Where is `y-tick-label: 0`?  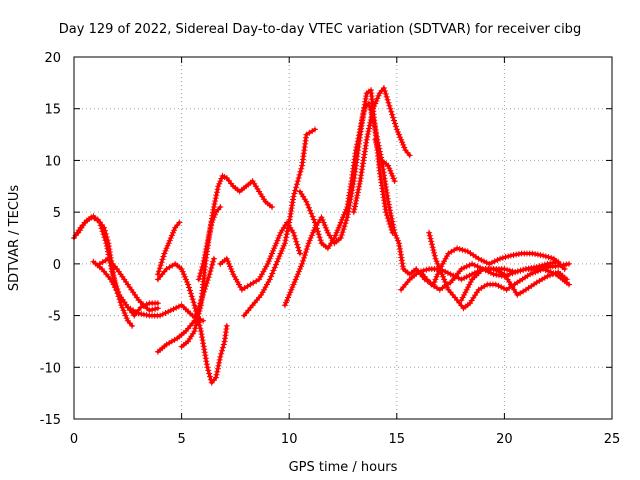
y-tick-label: 0 is located at coordinates (57, 265).